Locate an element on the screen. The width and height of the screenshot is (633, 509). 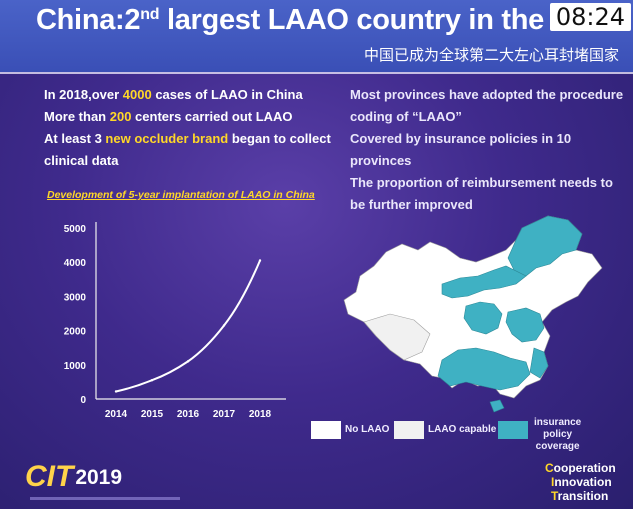
chart-y-tick-label: 0 is located at coordinates (83, 400).